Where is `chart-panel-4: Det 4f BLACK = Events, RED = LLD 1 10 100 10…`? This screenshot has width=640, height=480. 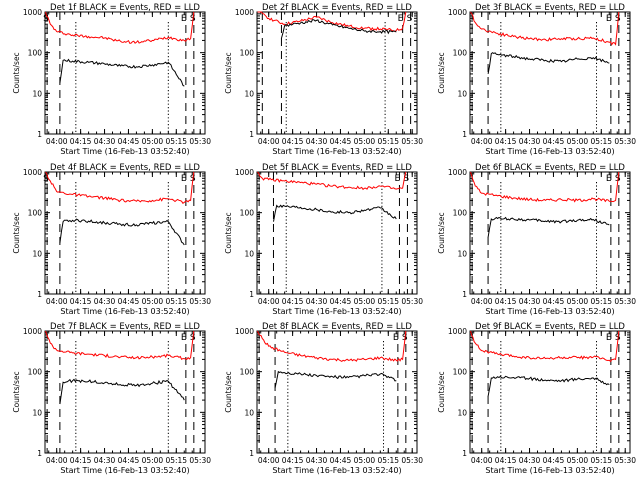 chart-panel-4: Det 4f BLACK = Events, RED = LLD 1 10 100 10… is located at coordinates (111, 239).